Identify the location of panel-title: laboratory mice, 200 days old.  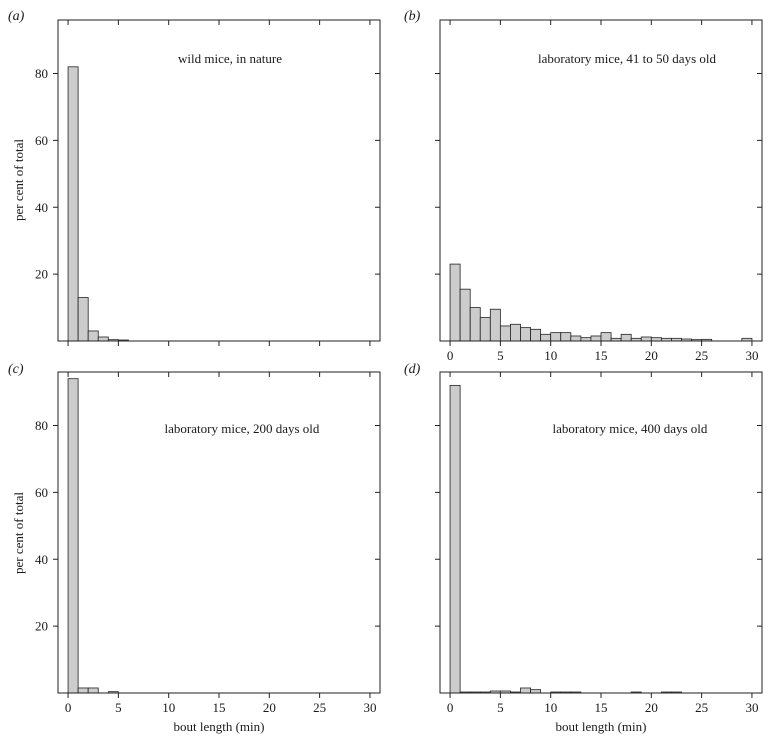
(242, 428).